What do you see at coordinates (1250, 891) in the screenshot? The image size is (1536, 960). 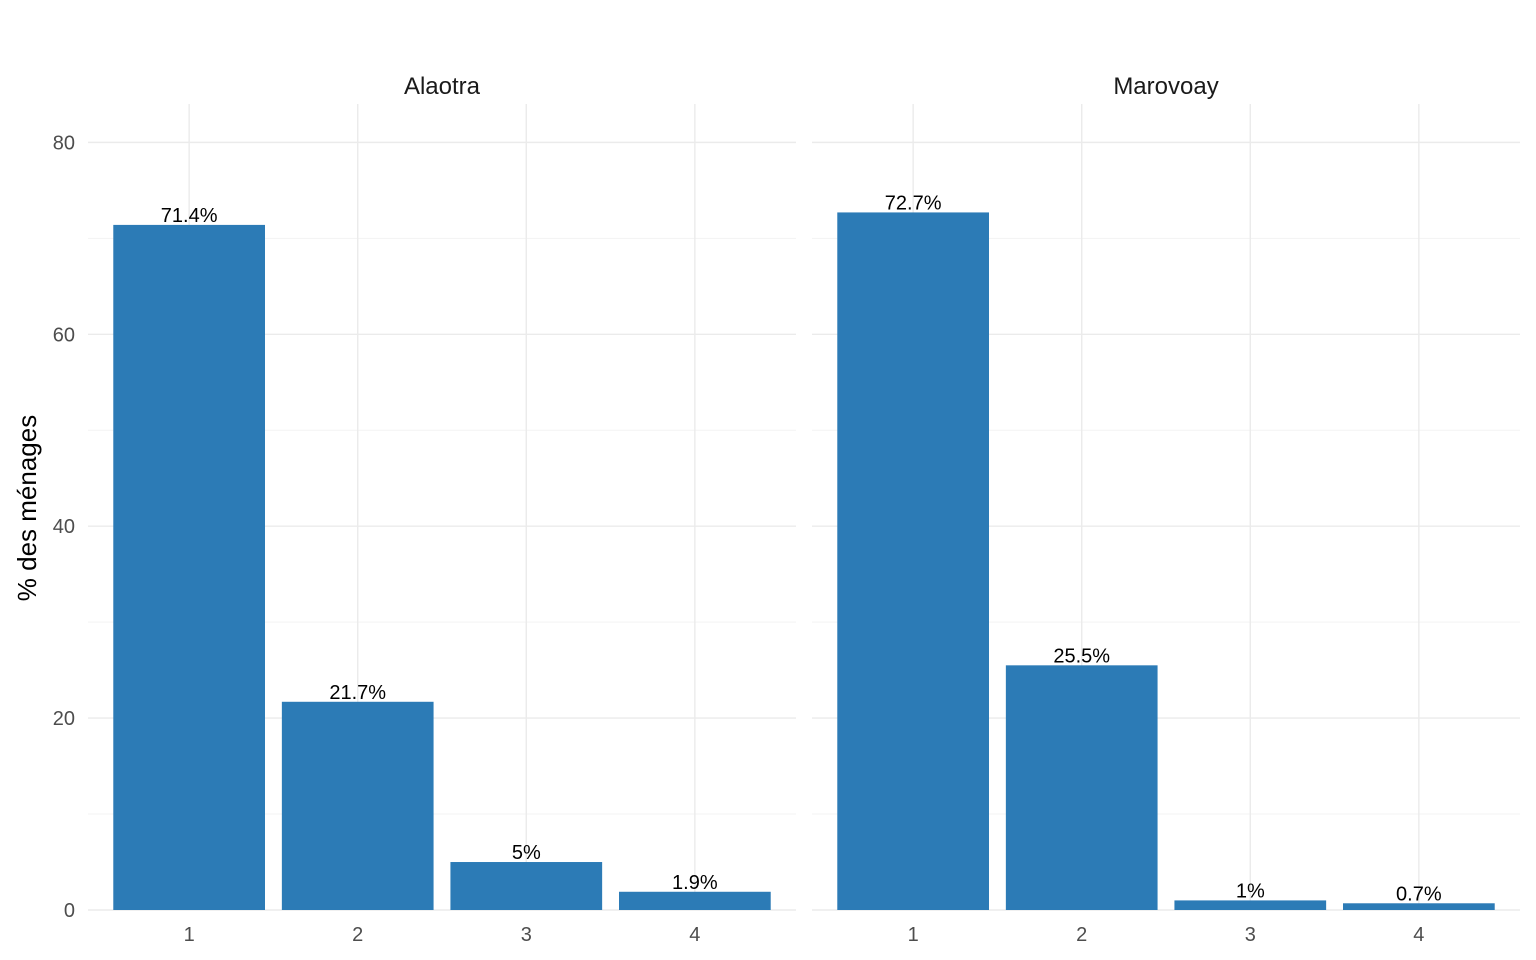 I see `data-label: 1%` at bounding box center [1250, 891].